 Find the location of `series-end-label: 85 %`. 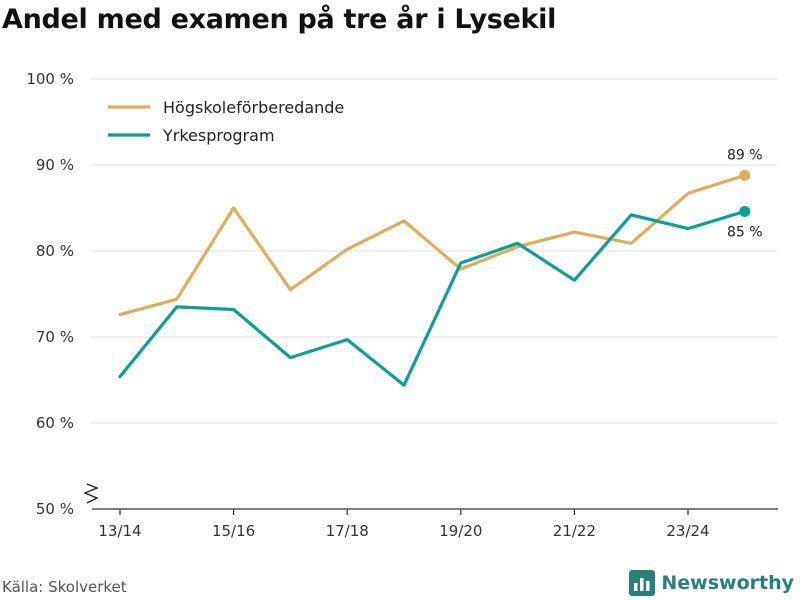

series-end-label: 85 % is located at coordinates (745, 232).